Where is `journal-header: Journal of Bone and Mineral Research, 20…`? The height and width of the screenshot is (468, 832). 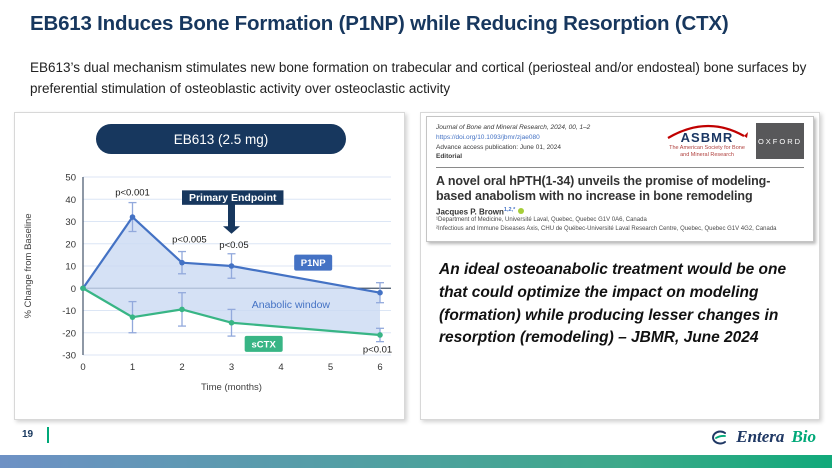 journal-header: Journal of Bone and Mineral Research, 20… is located at coordinates (620, 142).